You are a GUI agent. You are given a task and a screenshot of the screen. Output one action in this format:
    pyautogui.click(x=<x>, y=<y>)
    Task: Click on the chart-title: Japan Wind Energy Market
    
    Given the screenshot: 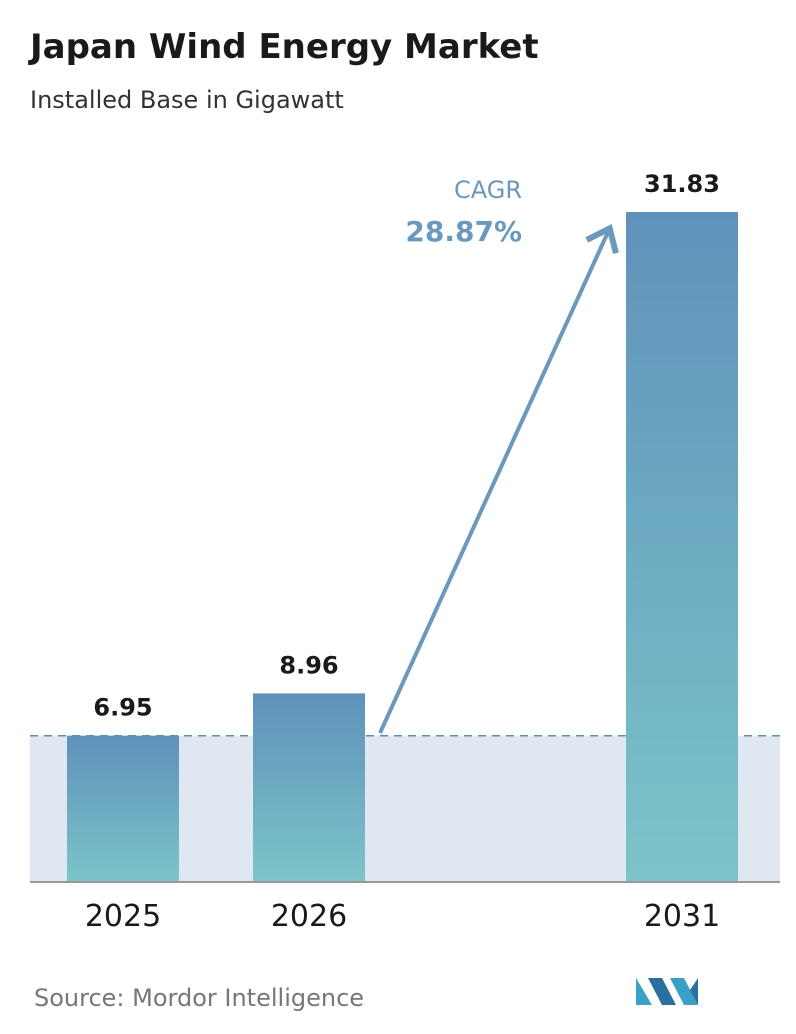 What is the action you would take?
    pyautogui.click(x=283, y=47)
    